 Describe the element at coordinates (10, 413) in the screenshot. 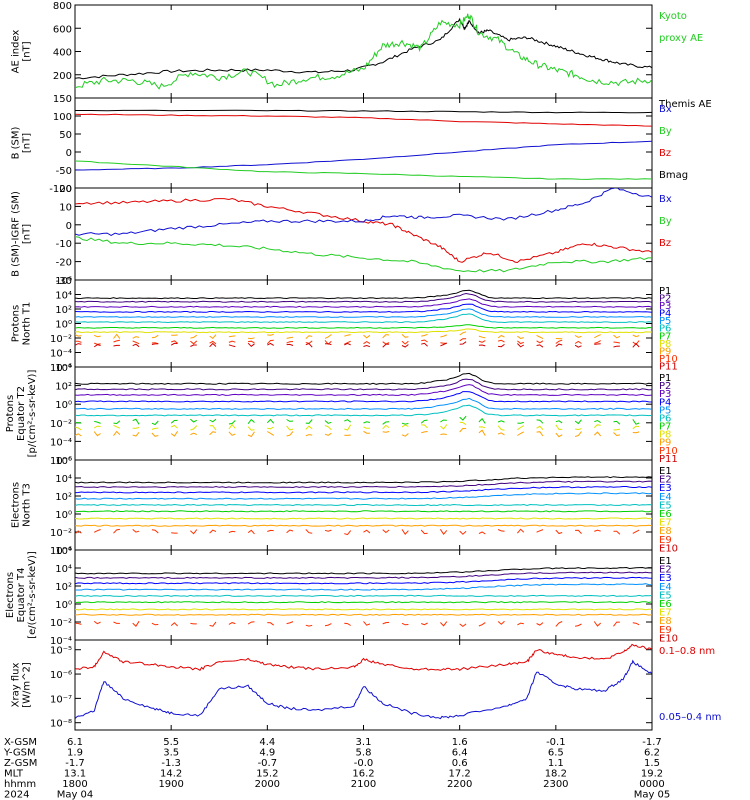

I see `y-axis-label: Protons` at that location.